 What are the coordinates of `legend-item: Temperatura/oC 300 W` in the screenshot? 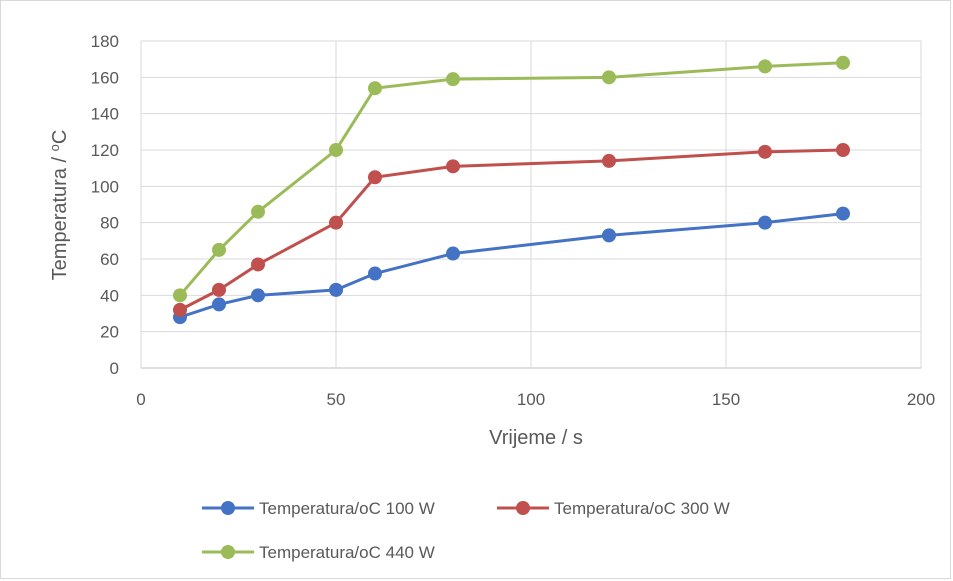 It's located at (613, 508).